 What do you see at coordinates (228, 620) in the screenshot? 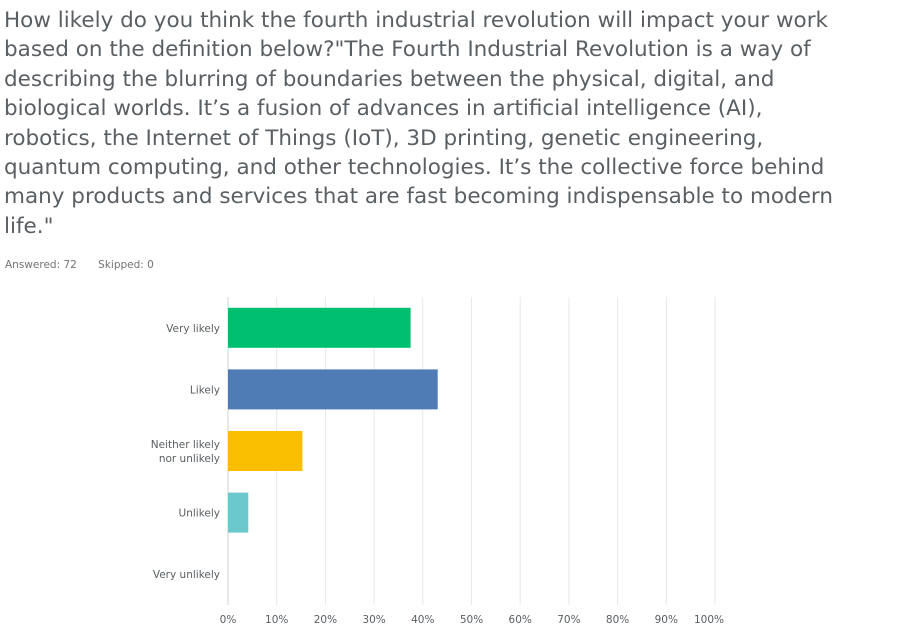
I see `x-tick-label: 0%` at bounding box center [228, 620].